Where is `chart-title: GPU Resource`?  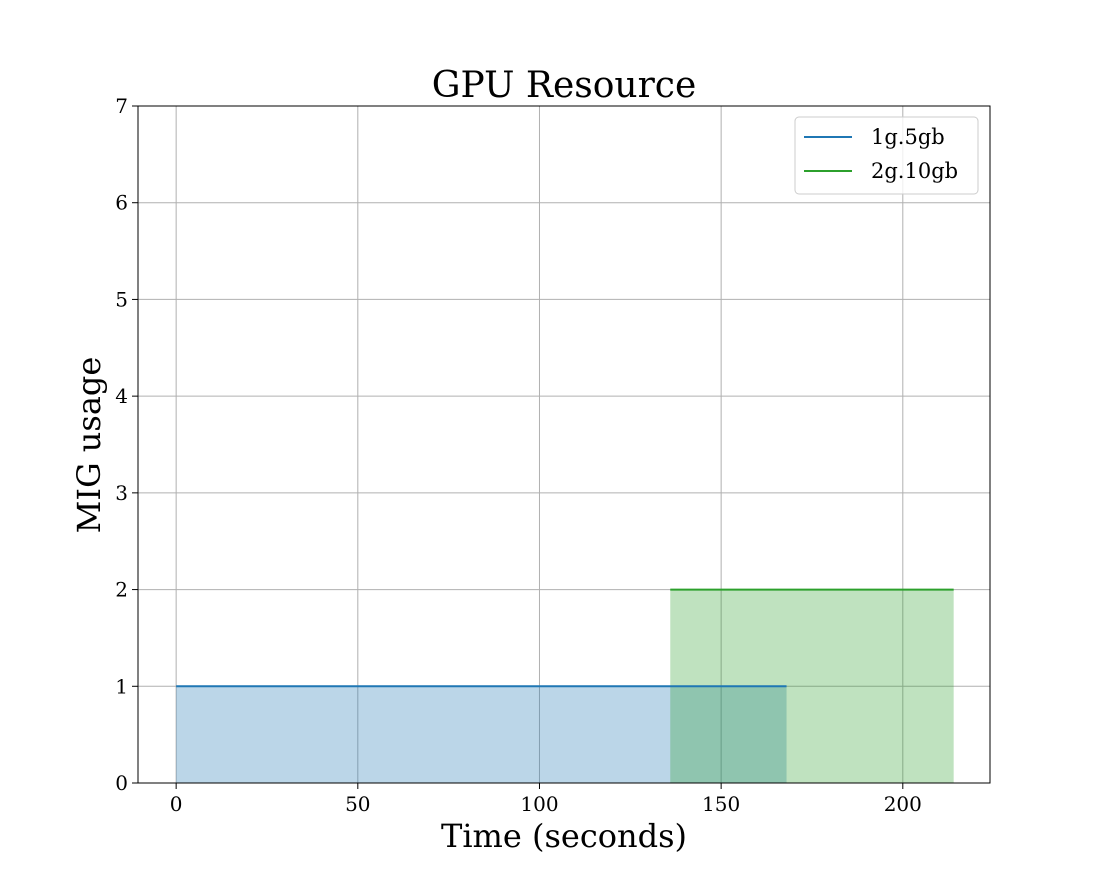 chart-title: GPU Resource is located at coordinates (564, 85).